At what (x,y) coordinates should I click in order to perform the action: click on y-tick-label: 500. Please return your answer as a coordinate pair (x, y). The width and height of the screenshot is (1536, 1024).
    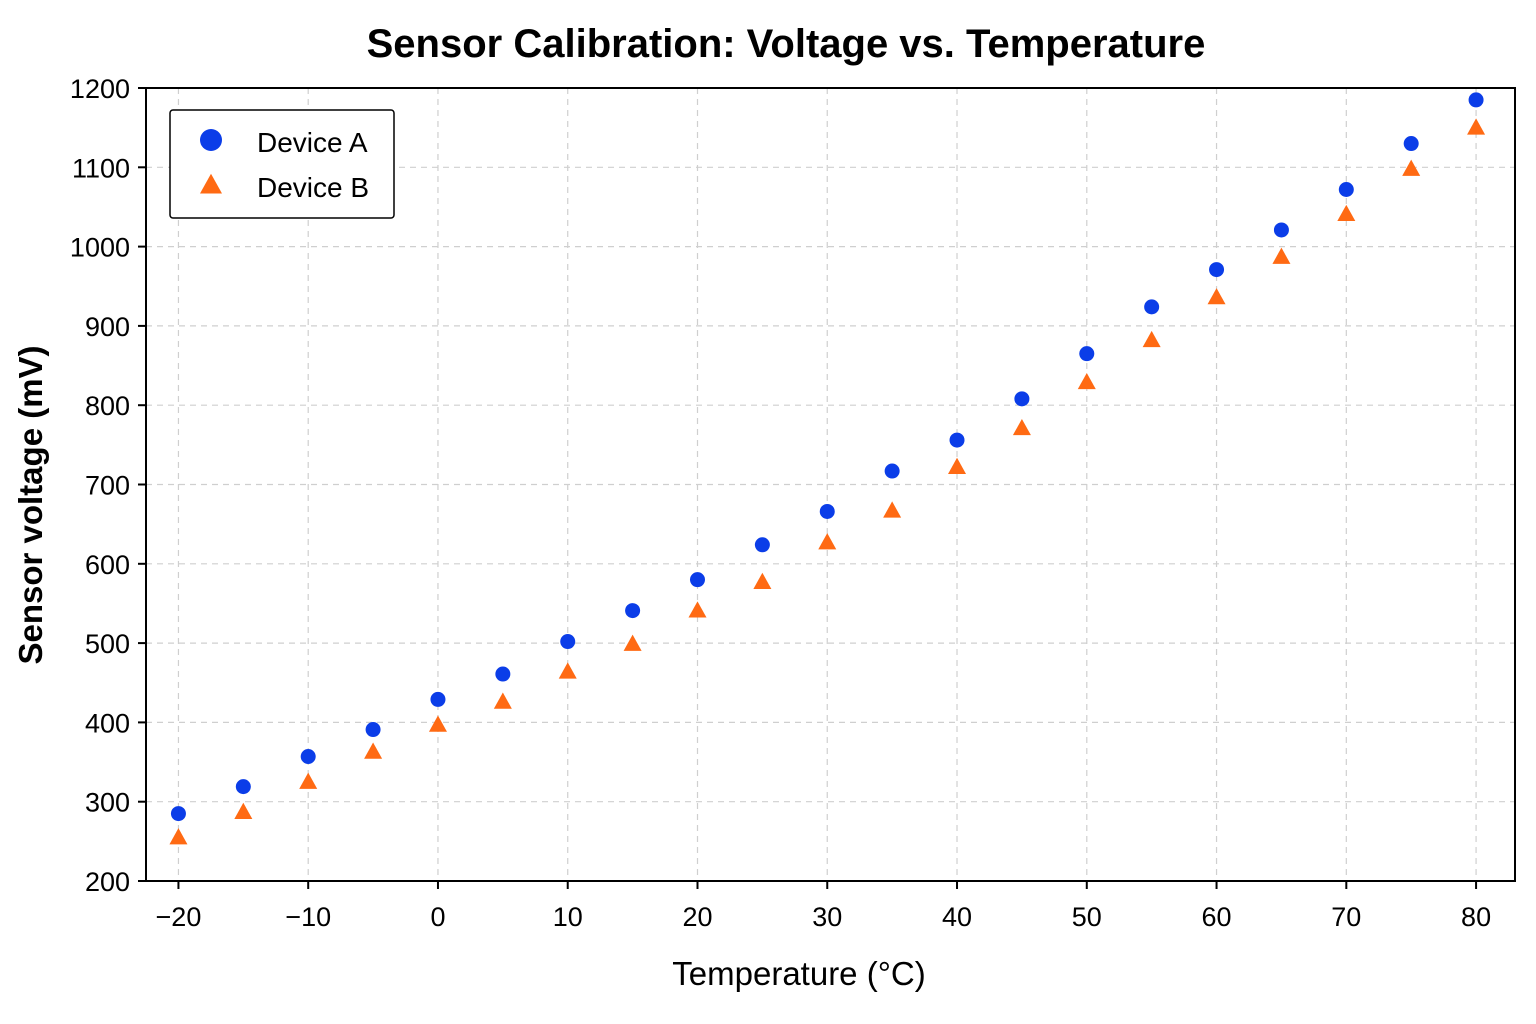
    Looking at the image, I should click on (107, 644).